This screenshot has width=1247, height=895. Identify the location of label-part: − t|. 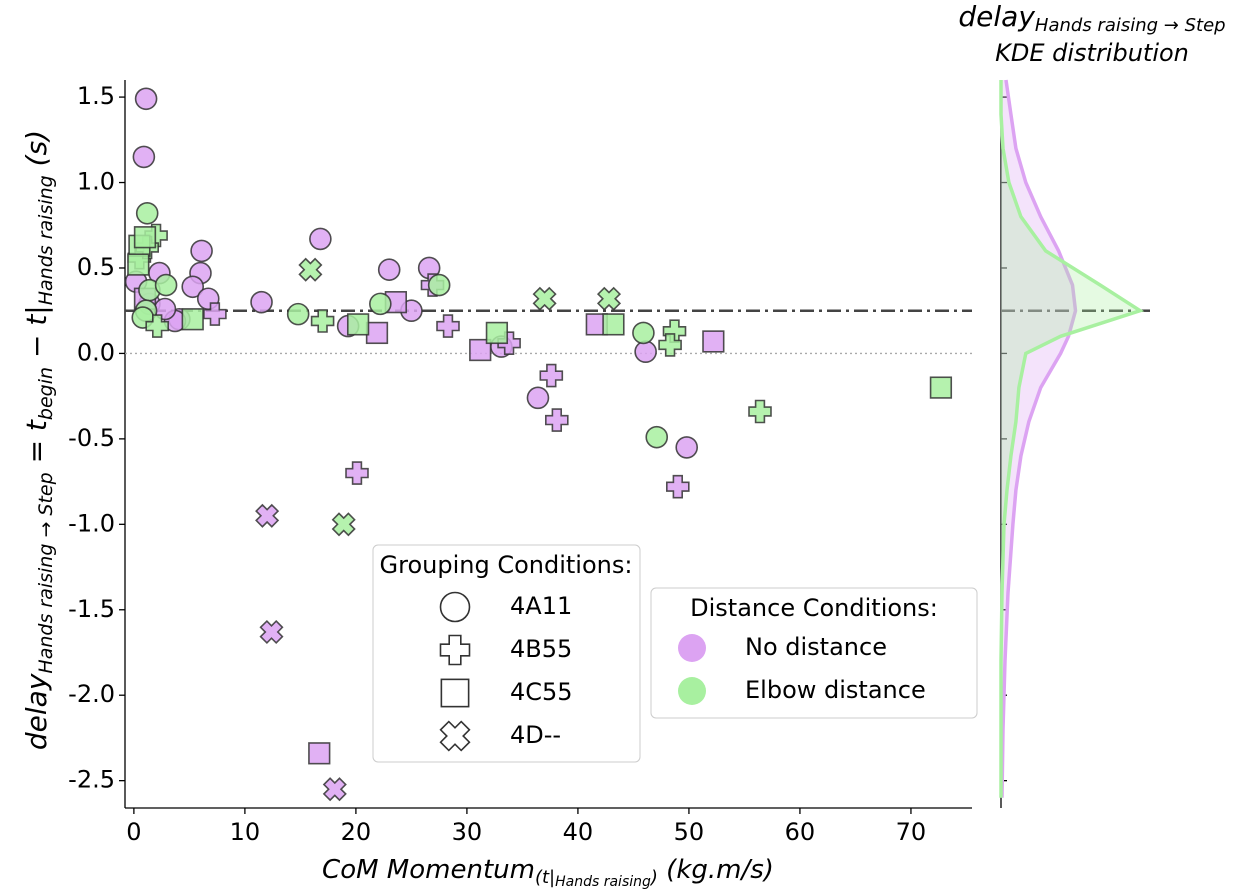
(36, 336).